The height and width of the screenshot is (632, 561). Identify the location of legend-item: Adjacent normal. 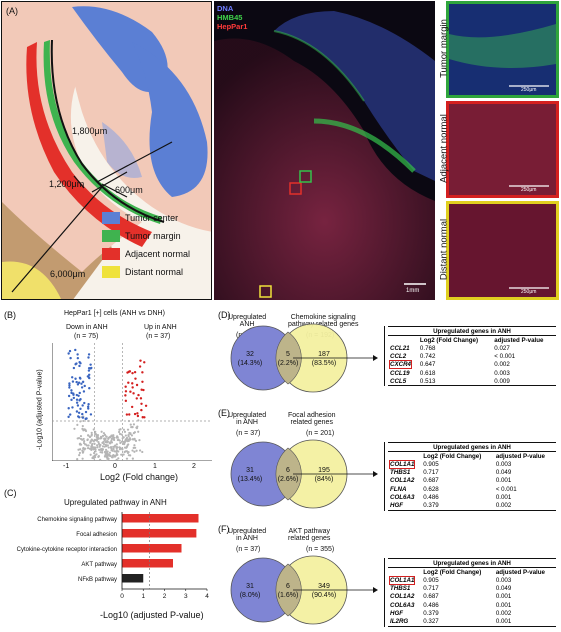
(146, 254).